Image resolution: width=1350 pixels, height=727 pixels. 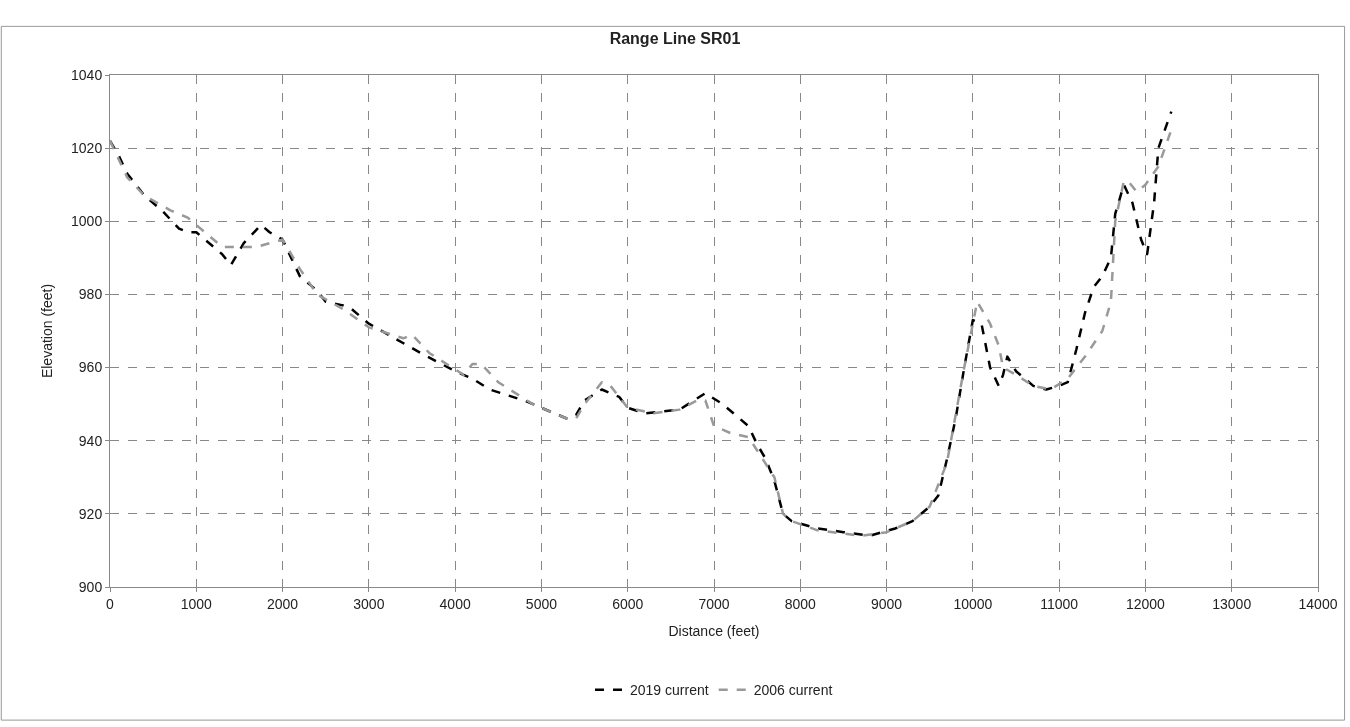 What do you see at coordinates (90, 586) in the screenshot?
I see `y-tick-label: 900` at bounding box center [90, 586].